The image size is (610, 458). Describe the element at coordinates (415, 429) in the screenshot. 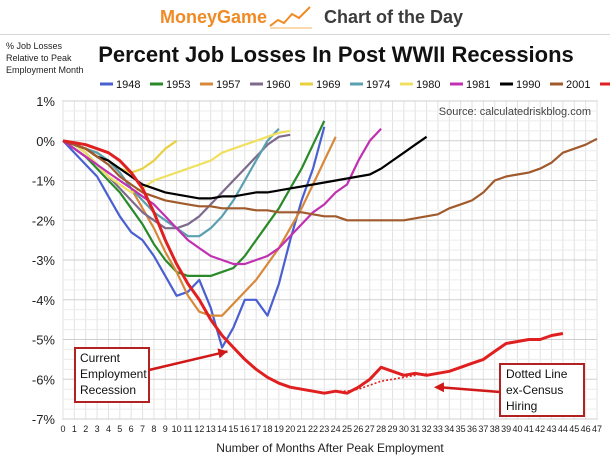

I see `x-tick-label: 31` at that location.